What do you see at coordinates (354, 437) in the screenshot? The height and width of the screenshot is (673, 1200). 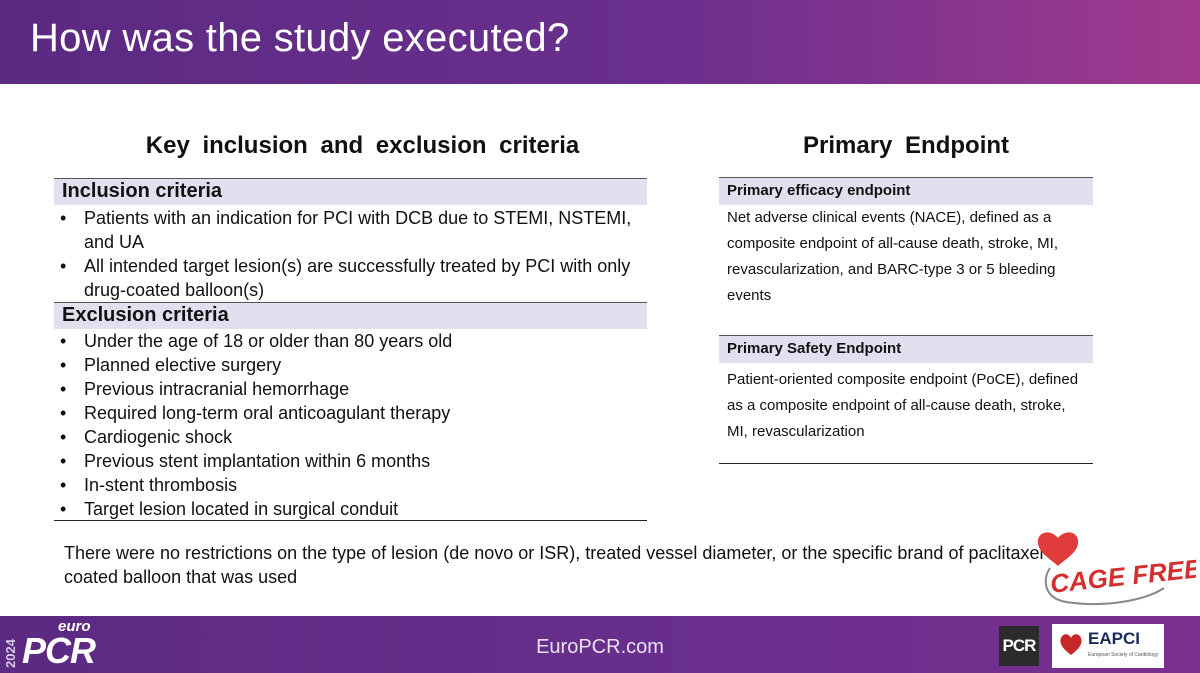 I see `list-item: Cardiogenic shock` at bounding box center [354, 437].